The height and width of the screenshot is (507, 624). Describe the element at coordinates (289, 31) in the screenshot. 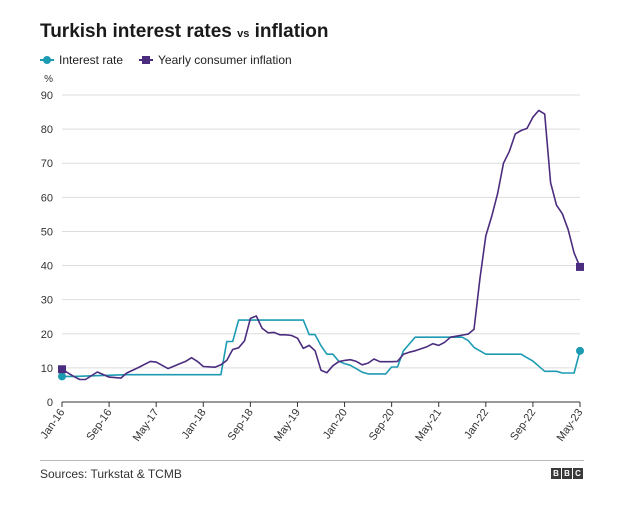

I see `title-end: inflation` at that location.